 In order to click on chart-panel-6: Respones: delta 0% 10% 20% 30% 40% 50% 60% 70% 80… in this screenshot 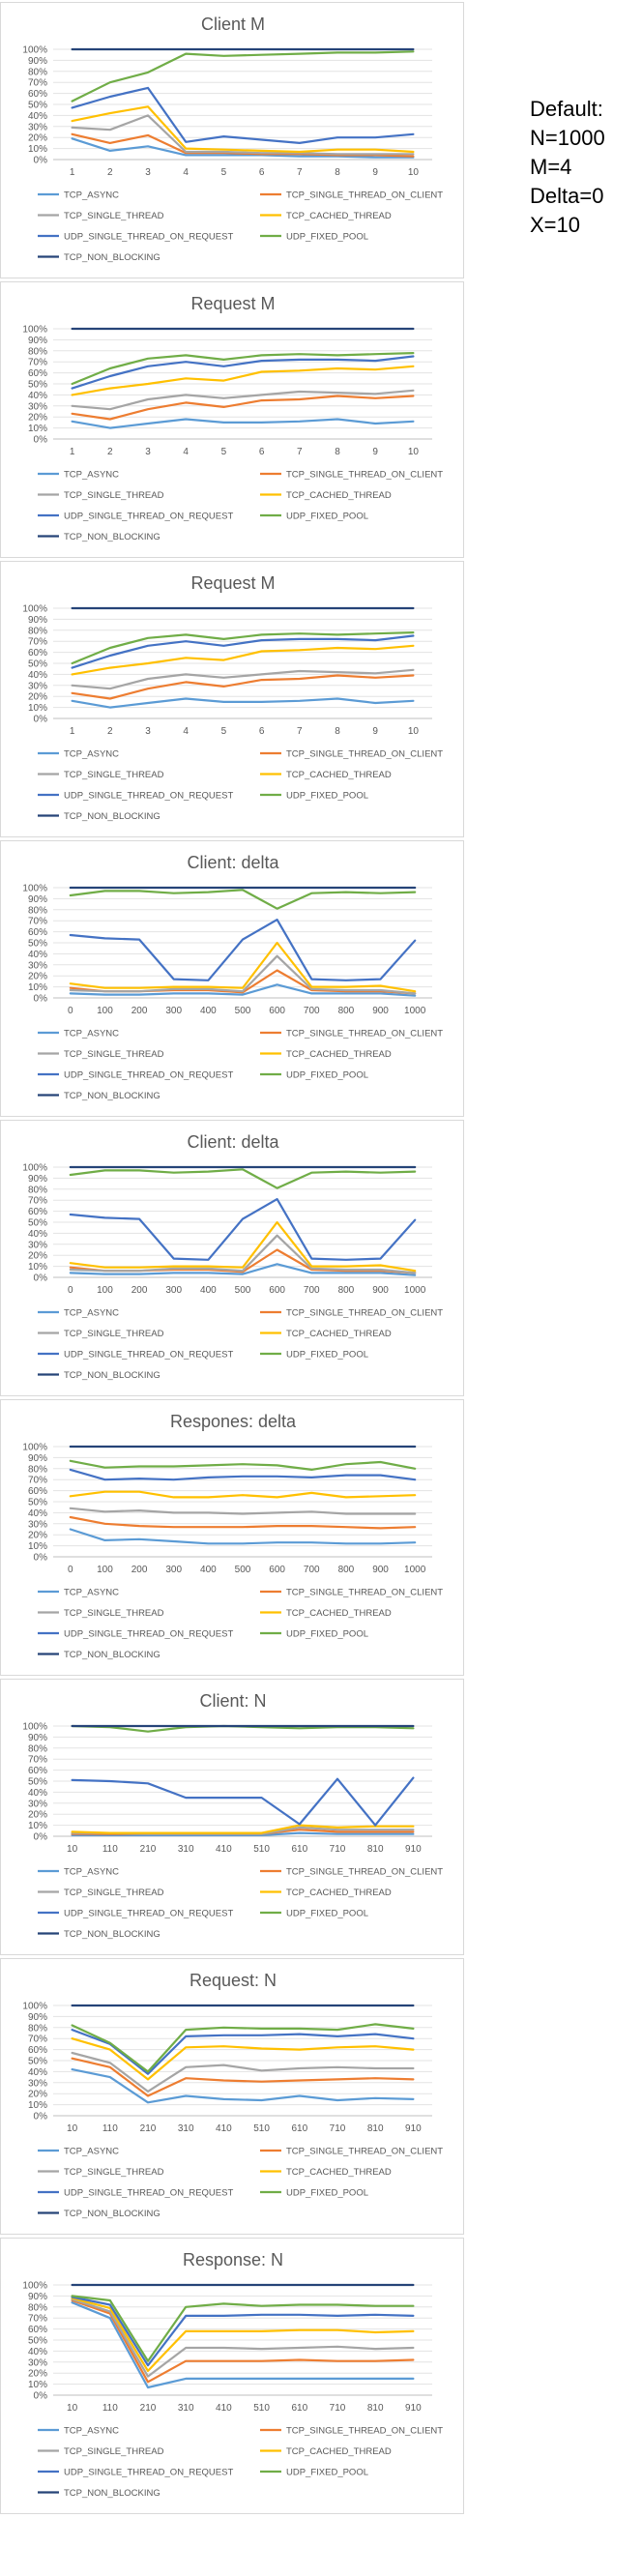, I will do `click(232, 1537)`.